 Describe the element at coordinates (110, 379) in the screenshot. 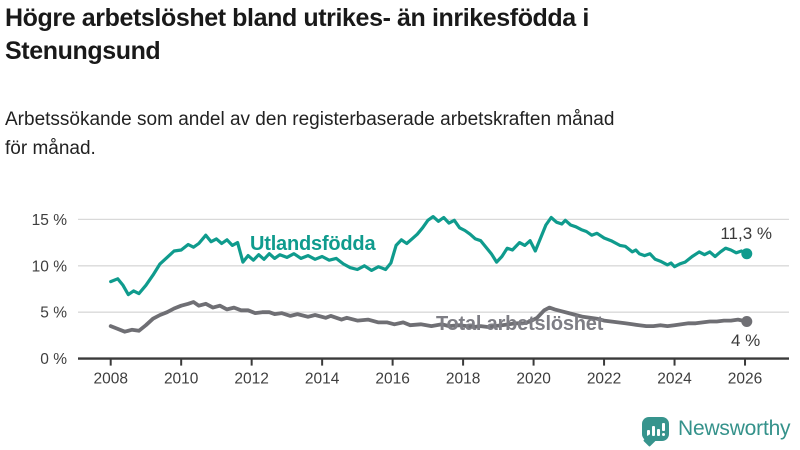

I see `x-axis-tick-label: 2008` at that location.